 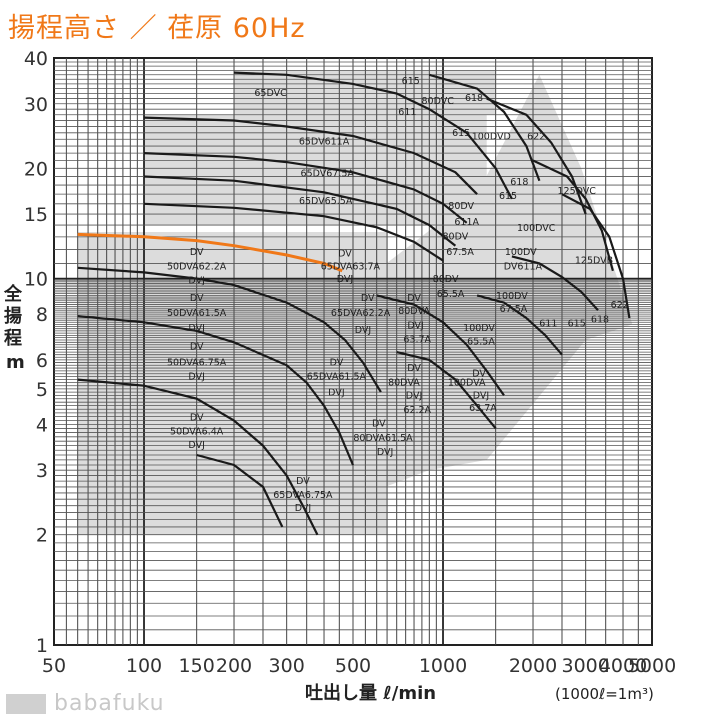 What do you see at coordinates (438, 101) in the screenshot?
I see `model-label: 80DVC` at bounding box center [438, 101].